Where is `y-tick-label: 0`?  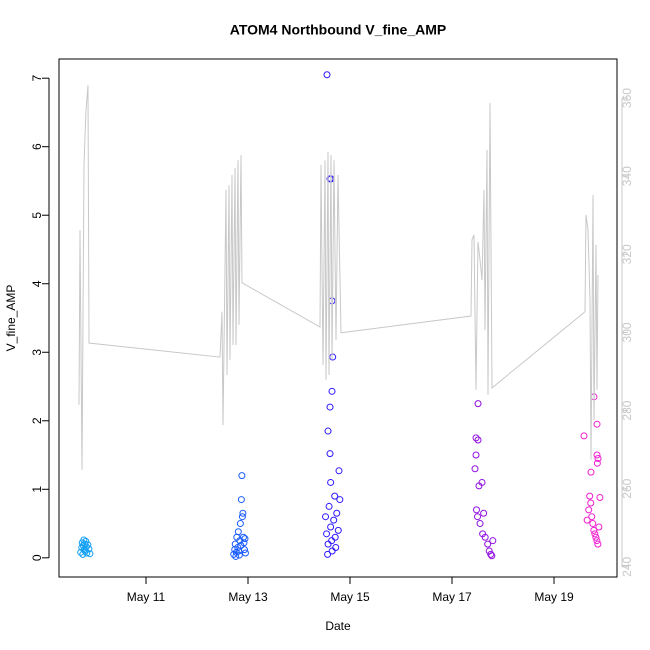 y-tick-label: 0 is located at coordinates (37, 557).